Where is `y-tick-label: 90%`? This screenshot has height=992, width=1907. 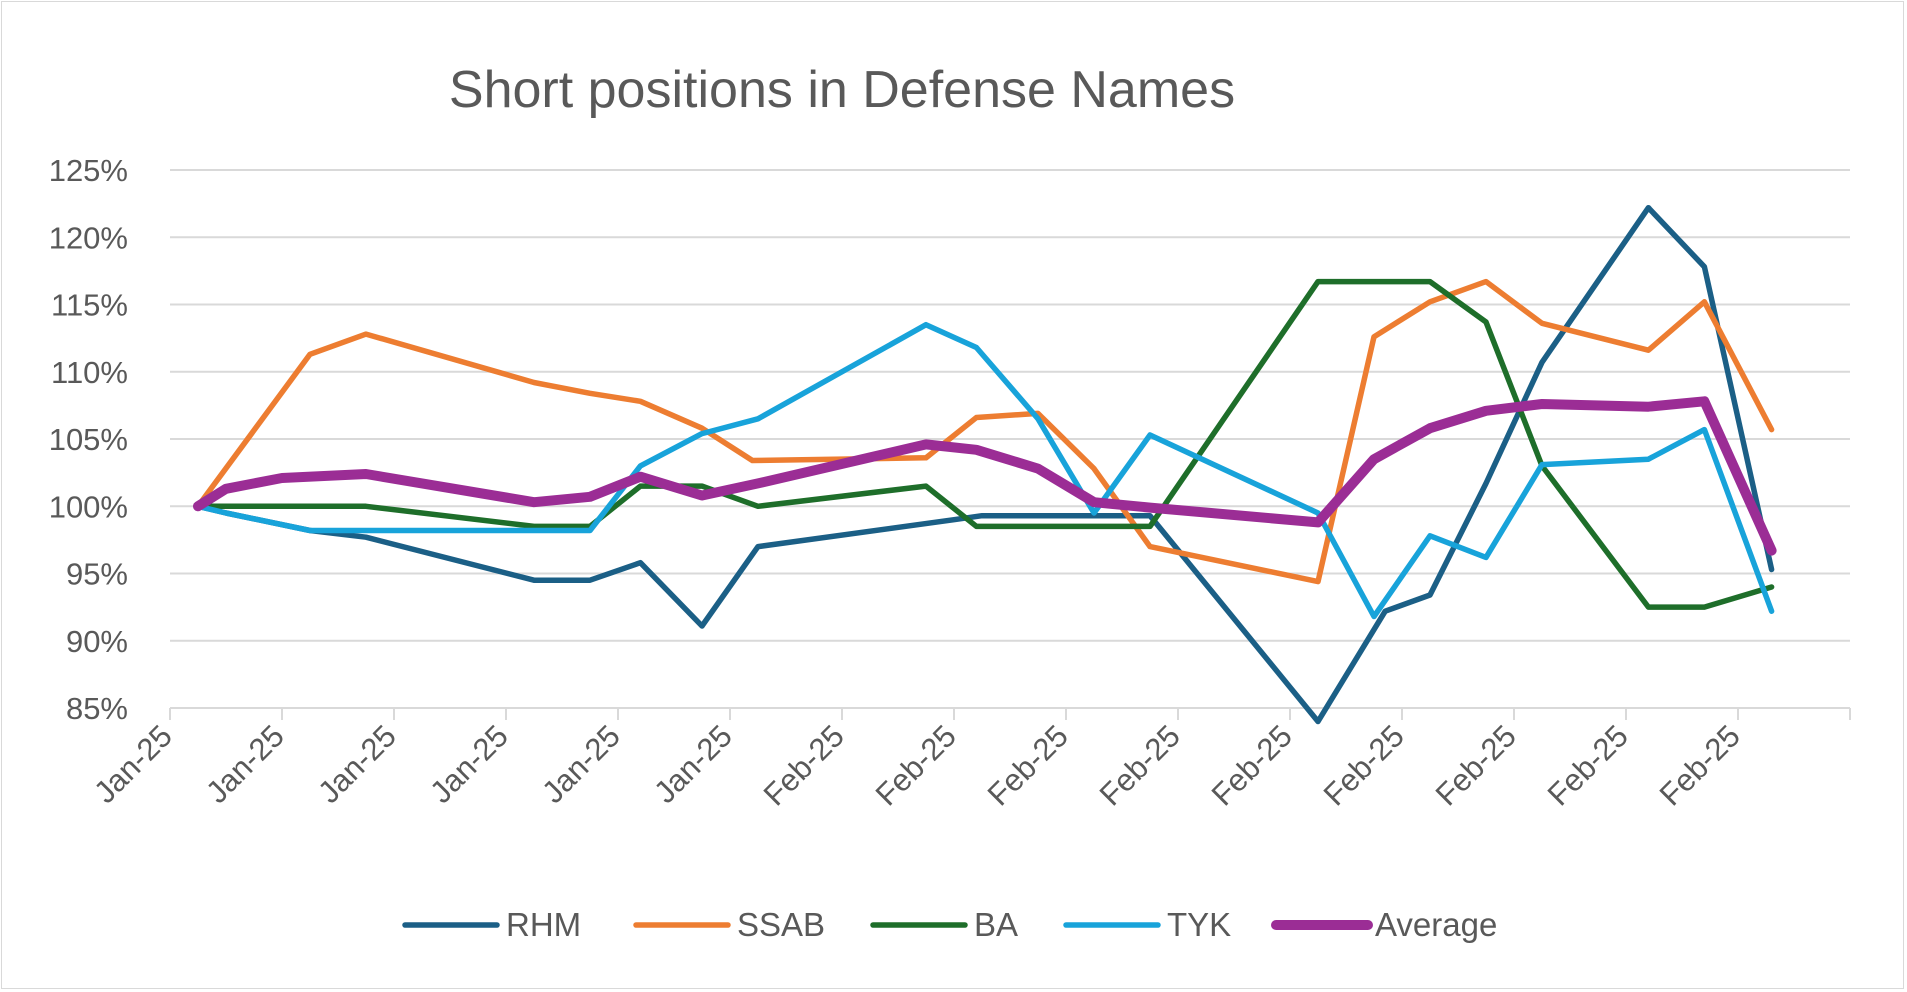 y-tick-label: 90% is located at coordinates (97, 641).